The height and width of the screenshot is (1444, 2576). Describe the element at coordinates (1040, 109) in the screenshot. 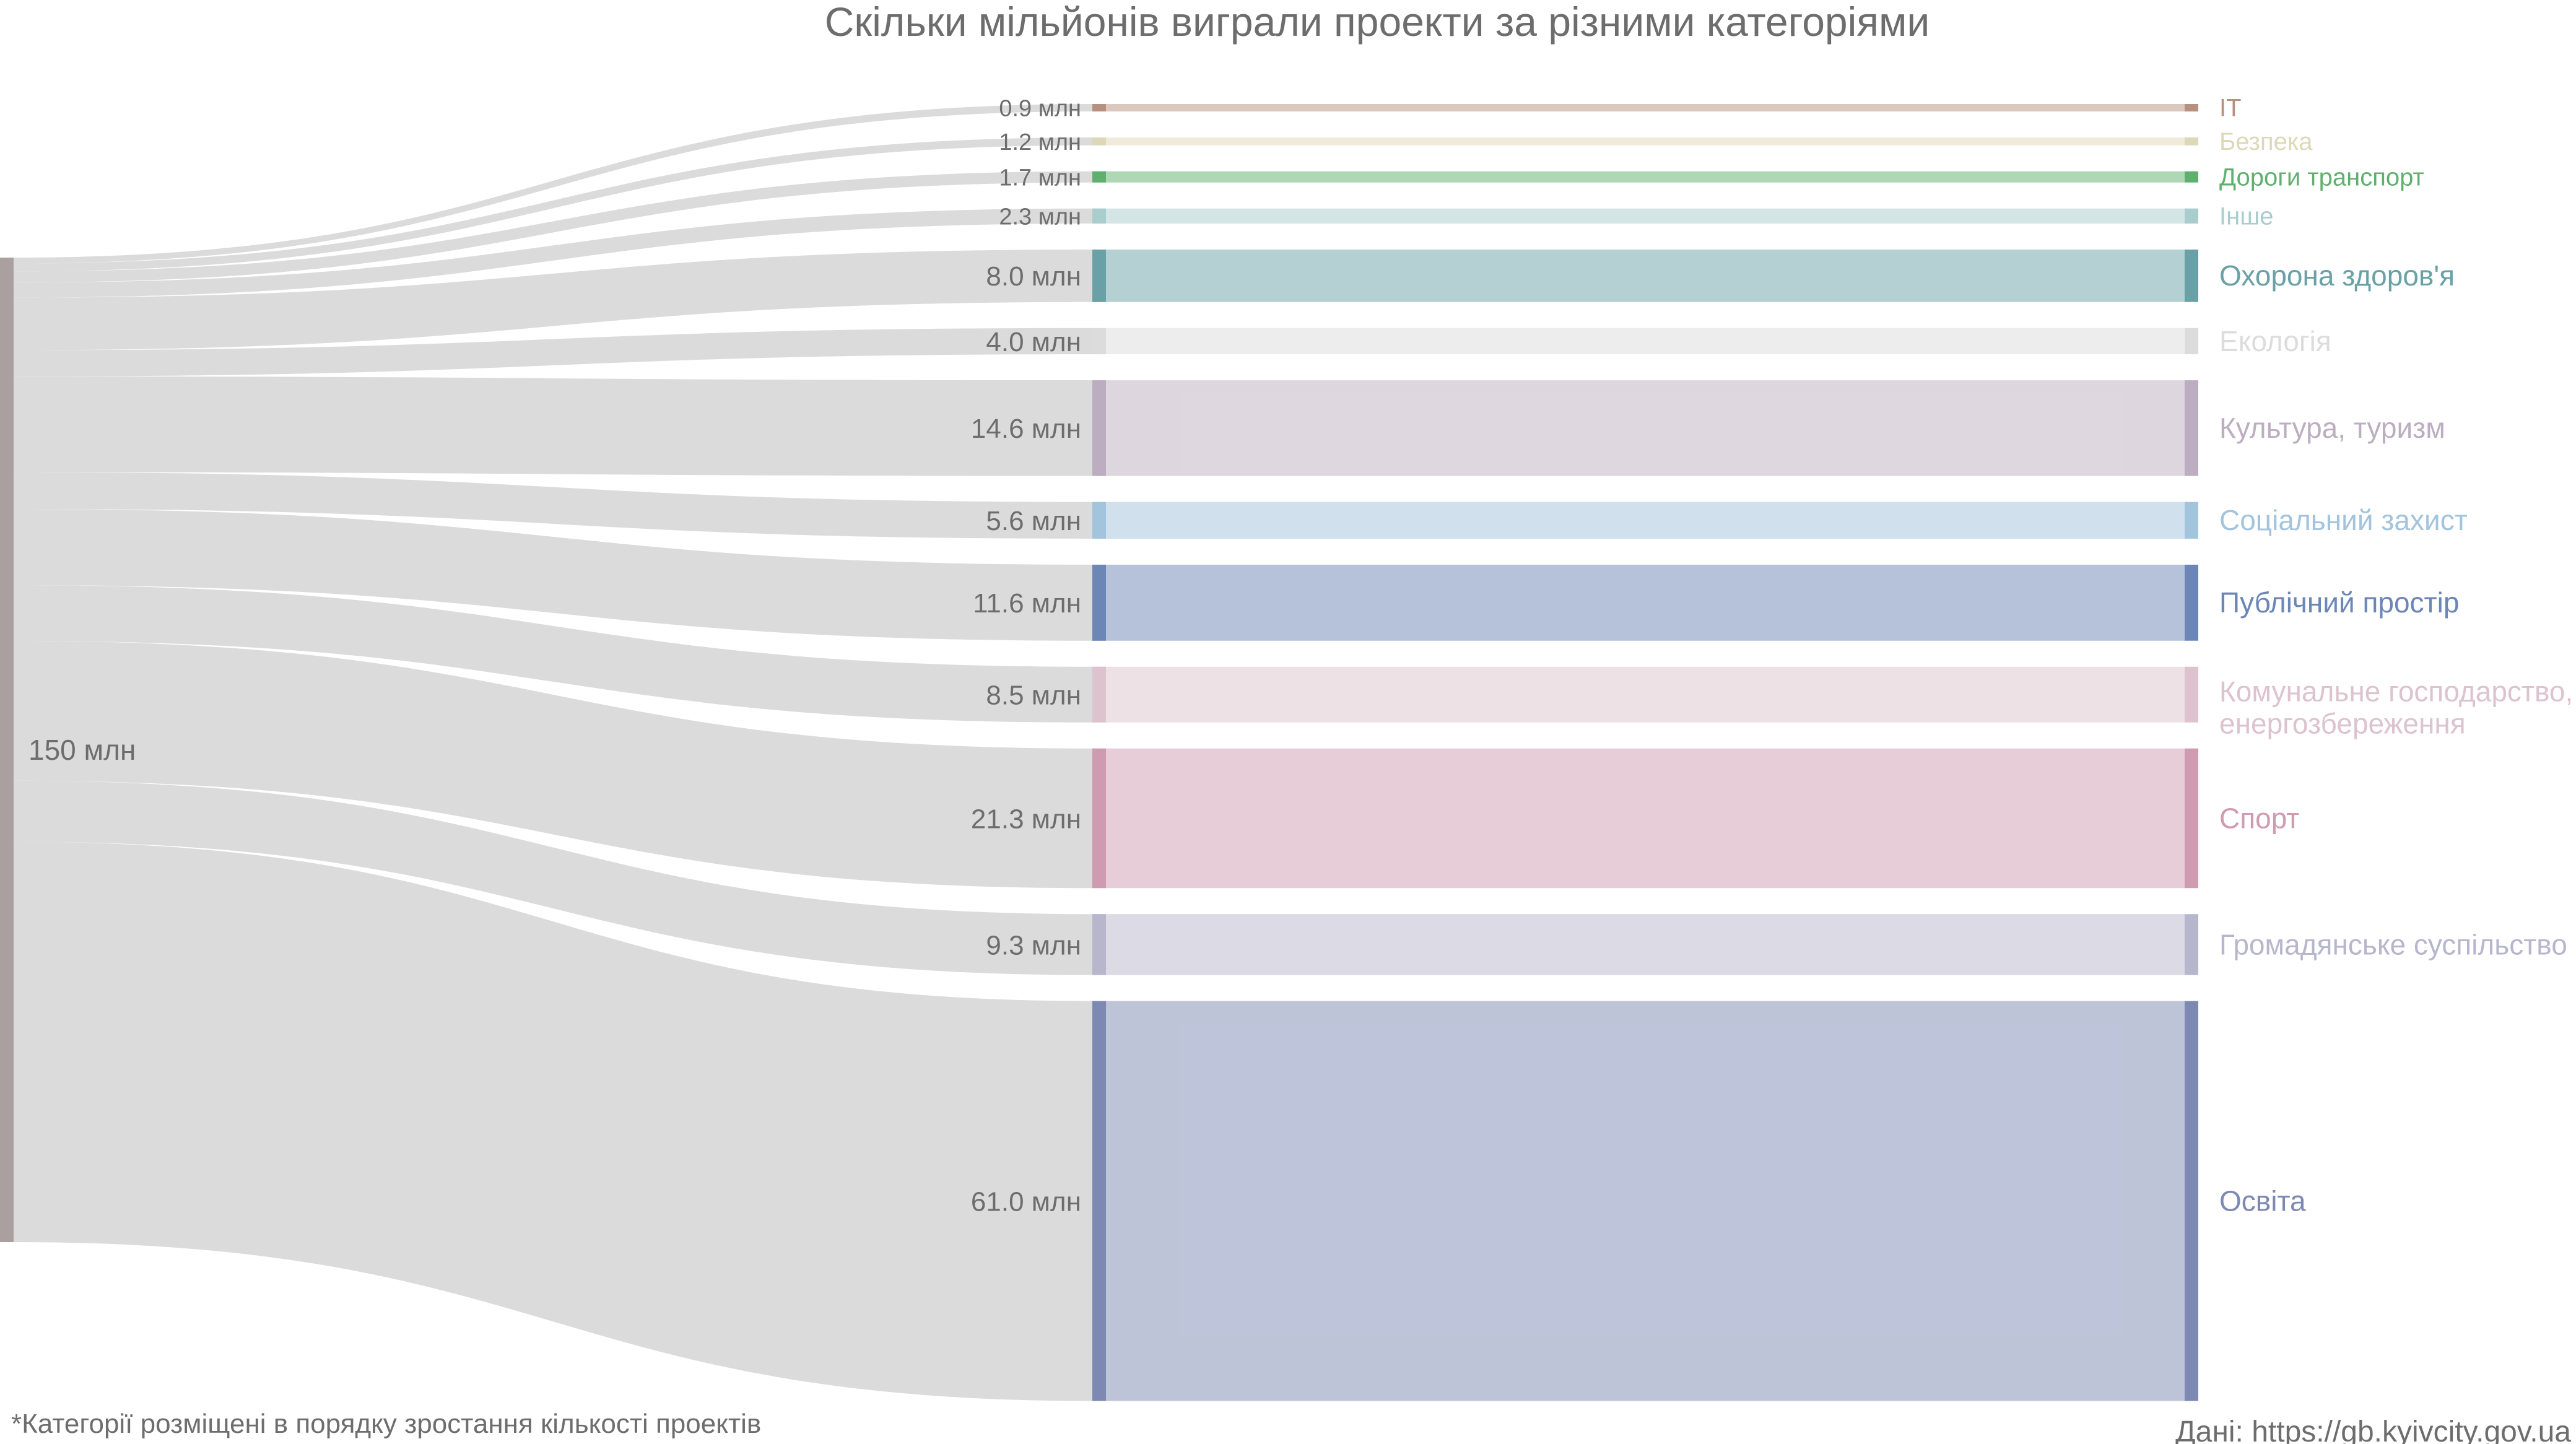

I see `value-label: 0.9 млн` at that location.